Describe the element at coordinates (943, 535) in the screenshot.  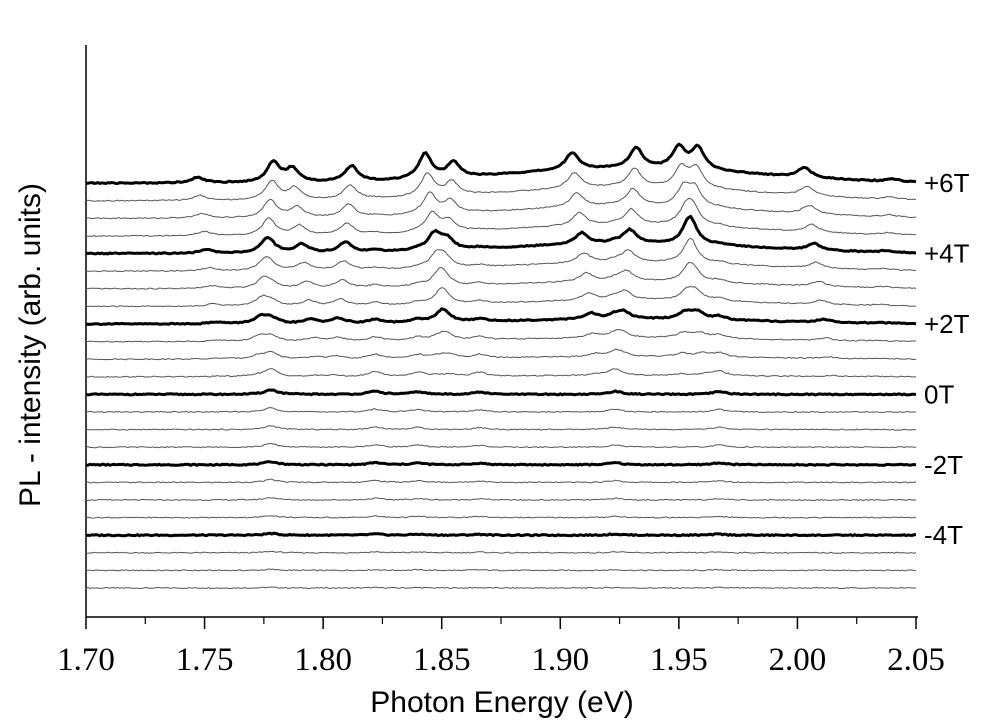
I see `field-label: -4T` at that location.